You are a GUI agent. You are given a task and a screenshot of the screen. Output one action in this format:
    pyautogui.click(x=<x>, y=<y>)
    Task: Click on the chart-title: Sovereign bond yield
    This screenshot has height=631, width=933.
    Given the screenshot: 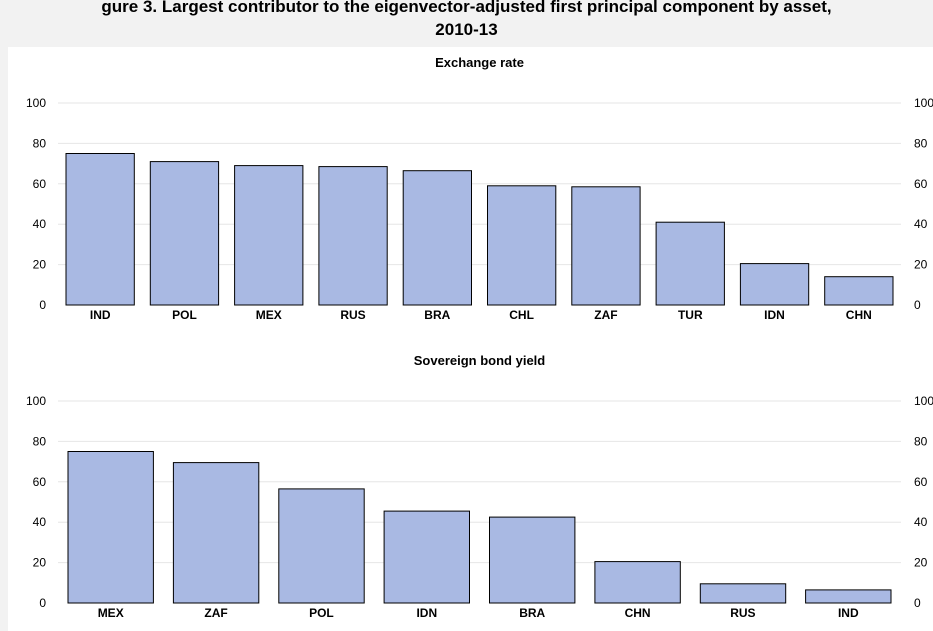 What is the action you would take?
    pyautogui.click(x=480, y=360)
    